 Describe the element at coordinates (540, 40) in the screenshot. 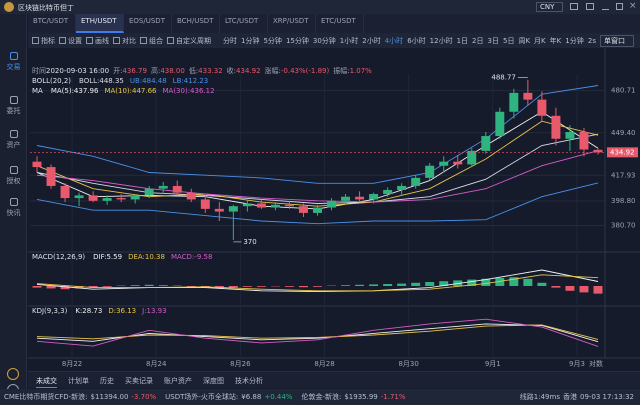

I see `period-button: 月K` at that location.